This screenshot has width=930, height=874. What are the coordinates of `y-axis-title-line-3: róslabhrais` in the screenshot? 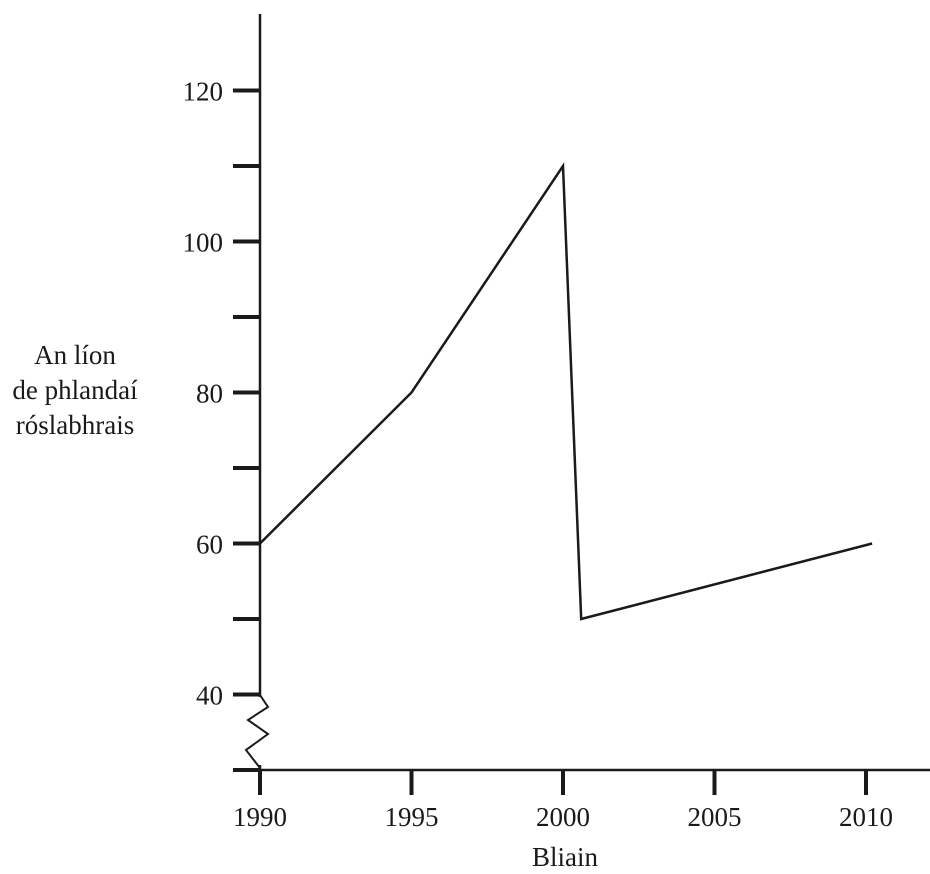 It's located at (75, 425).